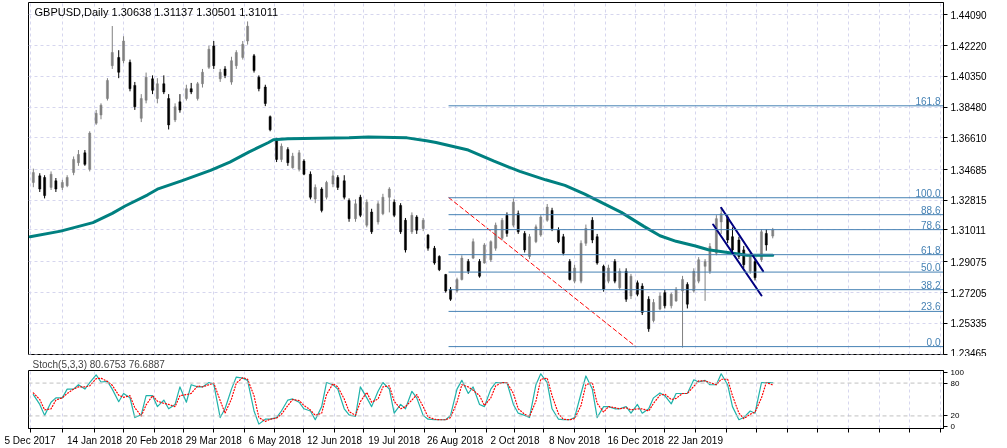  Describe the element at coordinates (957, 372) in the screenshot. I see `y-tick-label: 100` at that location.